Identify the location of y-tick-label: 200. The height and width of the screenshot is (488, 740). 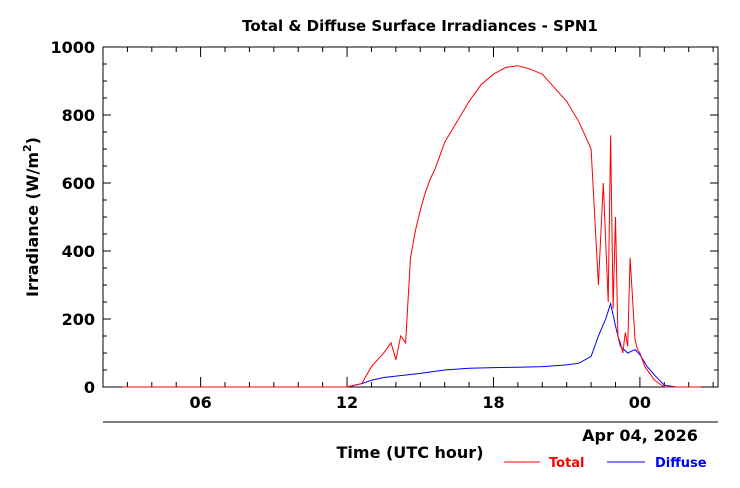
(78, 319).